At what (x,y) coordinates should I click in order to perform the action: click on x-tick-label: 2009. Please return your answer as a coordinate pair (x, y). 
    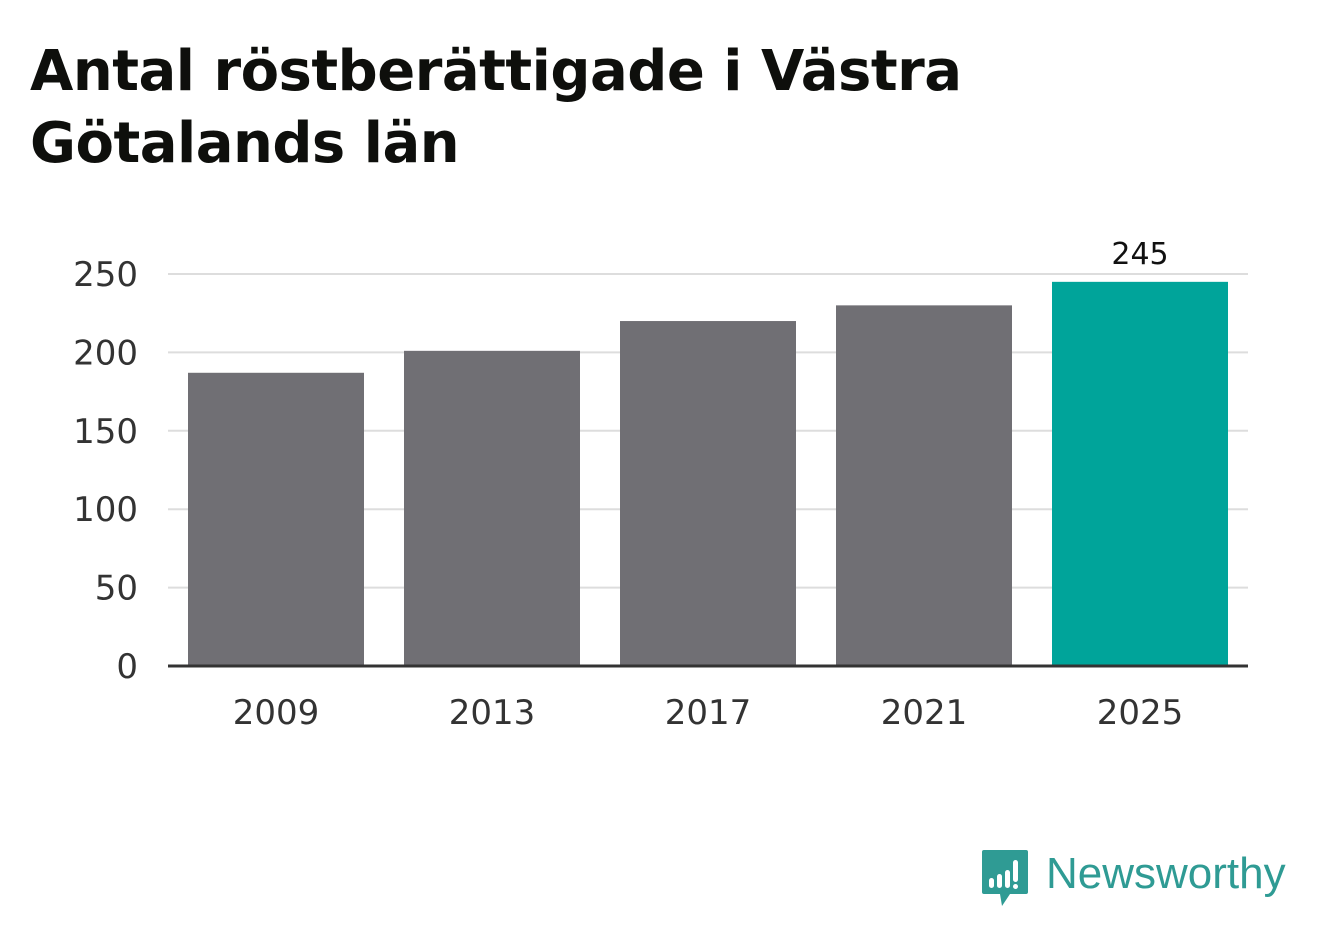
    Looking at the image, I should click on (276, 713).